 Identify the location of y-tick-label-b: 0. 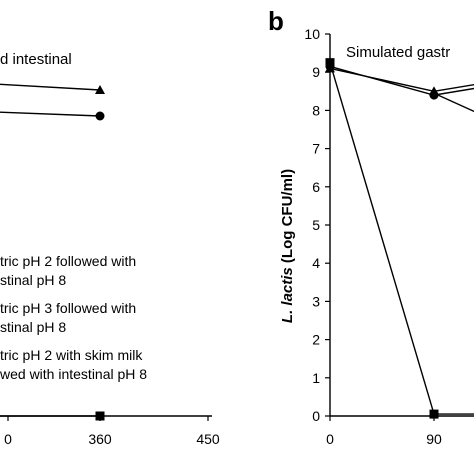
(316, 416).